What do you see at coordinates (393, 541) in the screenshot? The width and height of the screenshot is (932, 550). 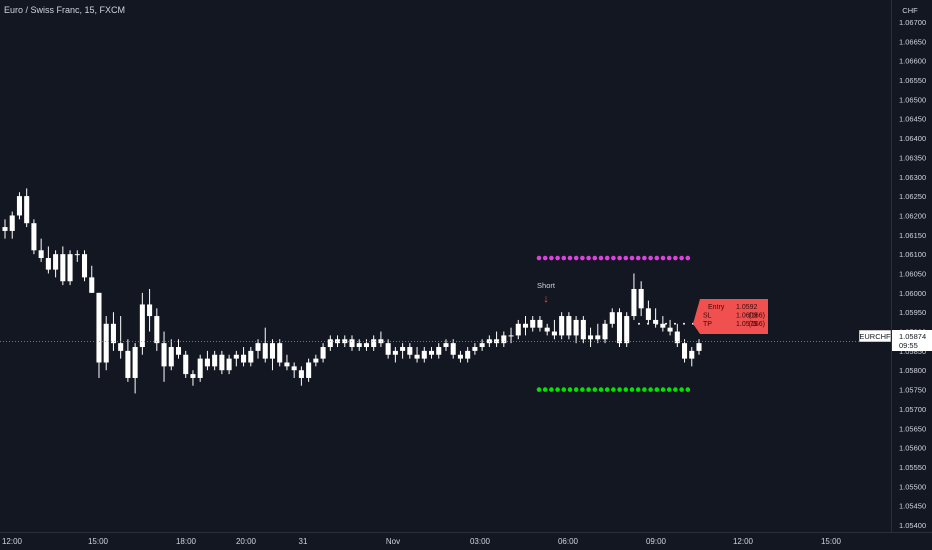 I see `time-tick-label: Nov` at bounding box center [393, 541].